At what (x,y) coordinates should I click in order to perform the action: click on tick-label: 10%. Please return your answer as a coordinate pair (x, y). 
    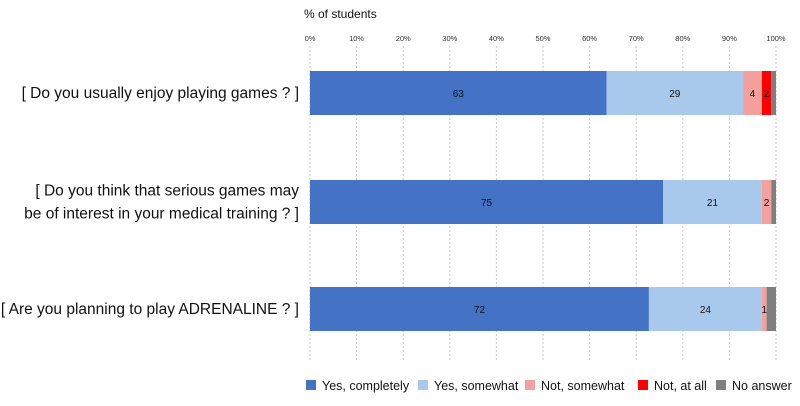
    Looking at the image, I should click on (356, 38).